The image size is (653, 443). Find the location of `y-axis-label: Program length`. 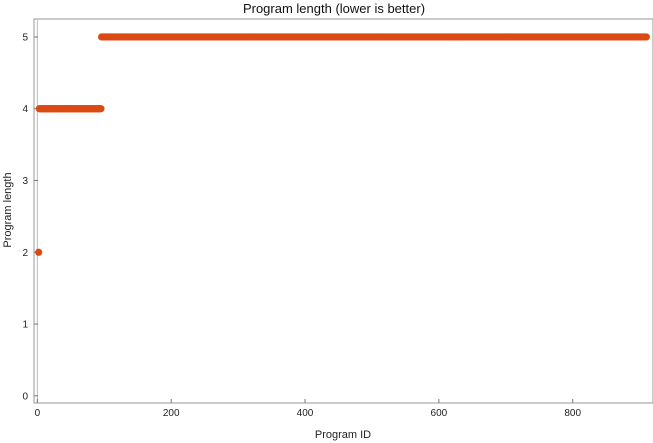

y-axis-label: Program length is located at coordinates (8, 209).